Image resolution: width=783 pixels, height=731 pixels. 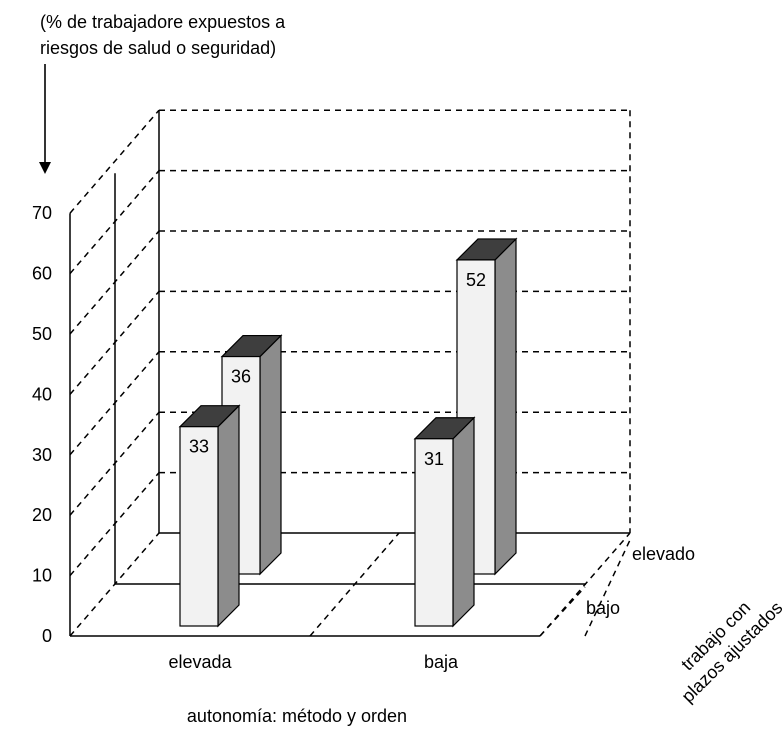 I want to click on y-tick-label: 10, so click(x=42, y=576).